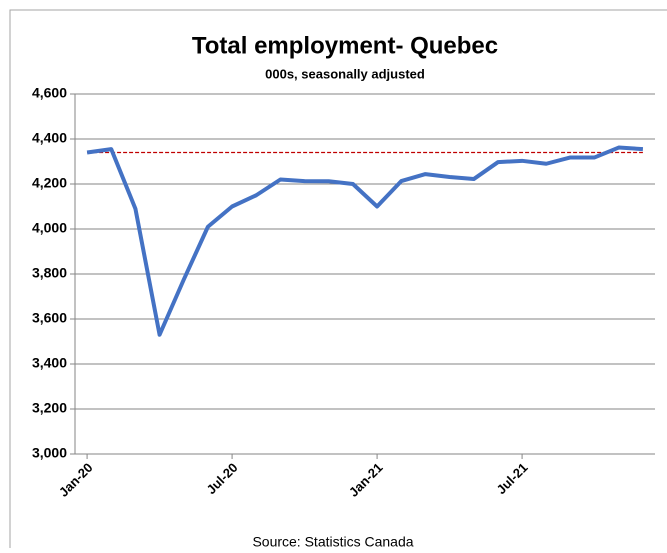 The height and width of the screenshot is (553, 667). Describe the element at coordinates (49, 138) in the screenshot. I see `y-tick-label: 4,400` at that location.